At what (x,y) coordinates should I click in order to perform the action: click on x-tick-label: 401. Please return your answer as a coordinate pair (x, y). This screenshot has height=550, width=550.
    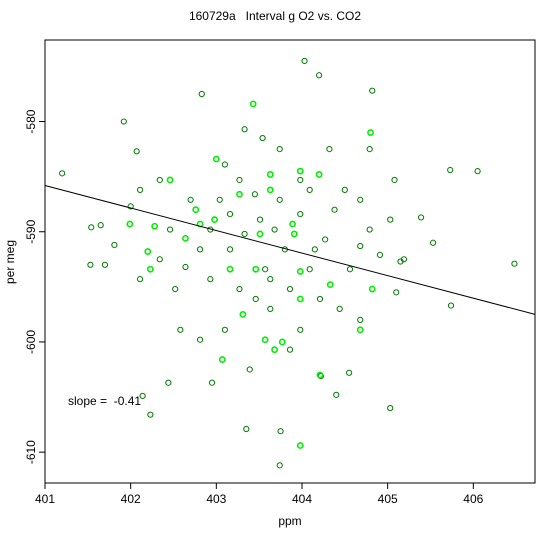
    Looking at the image, I should click on (45, 499).